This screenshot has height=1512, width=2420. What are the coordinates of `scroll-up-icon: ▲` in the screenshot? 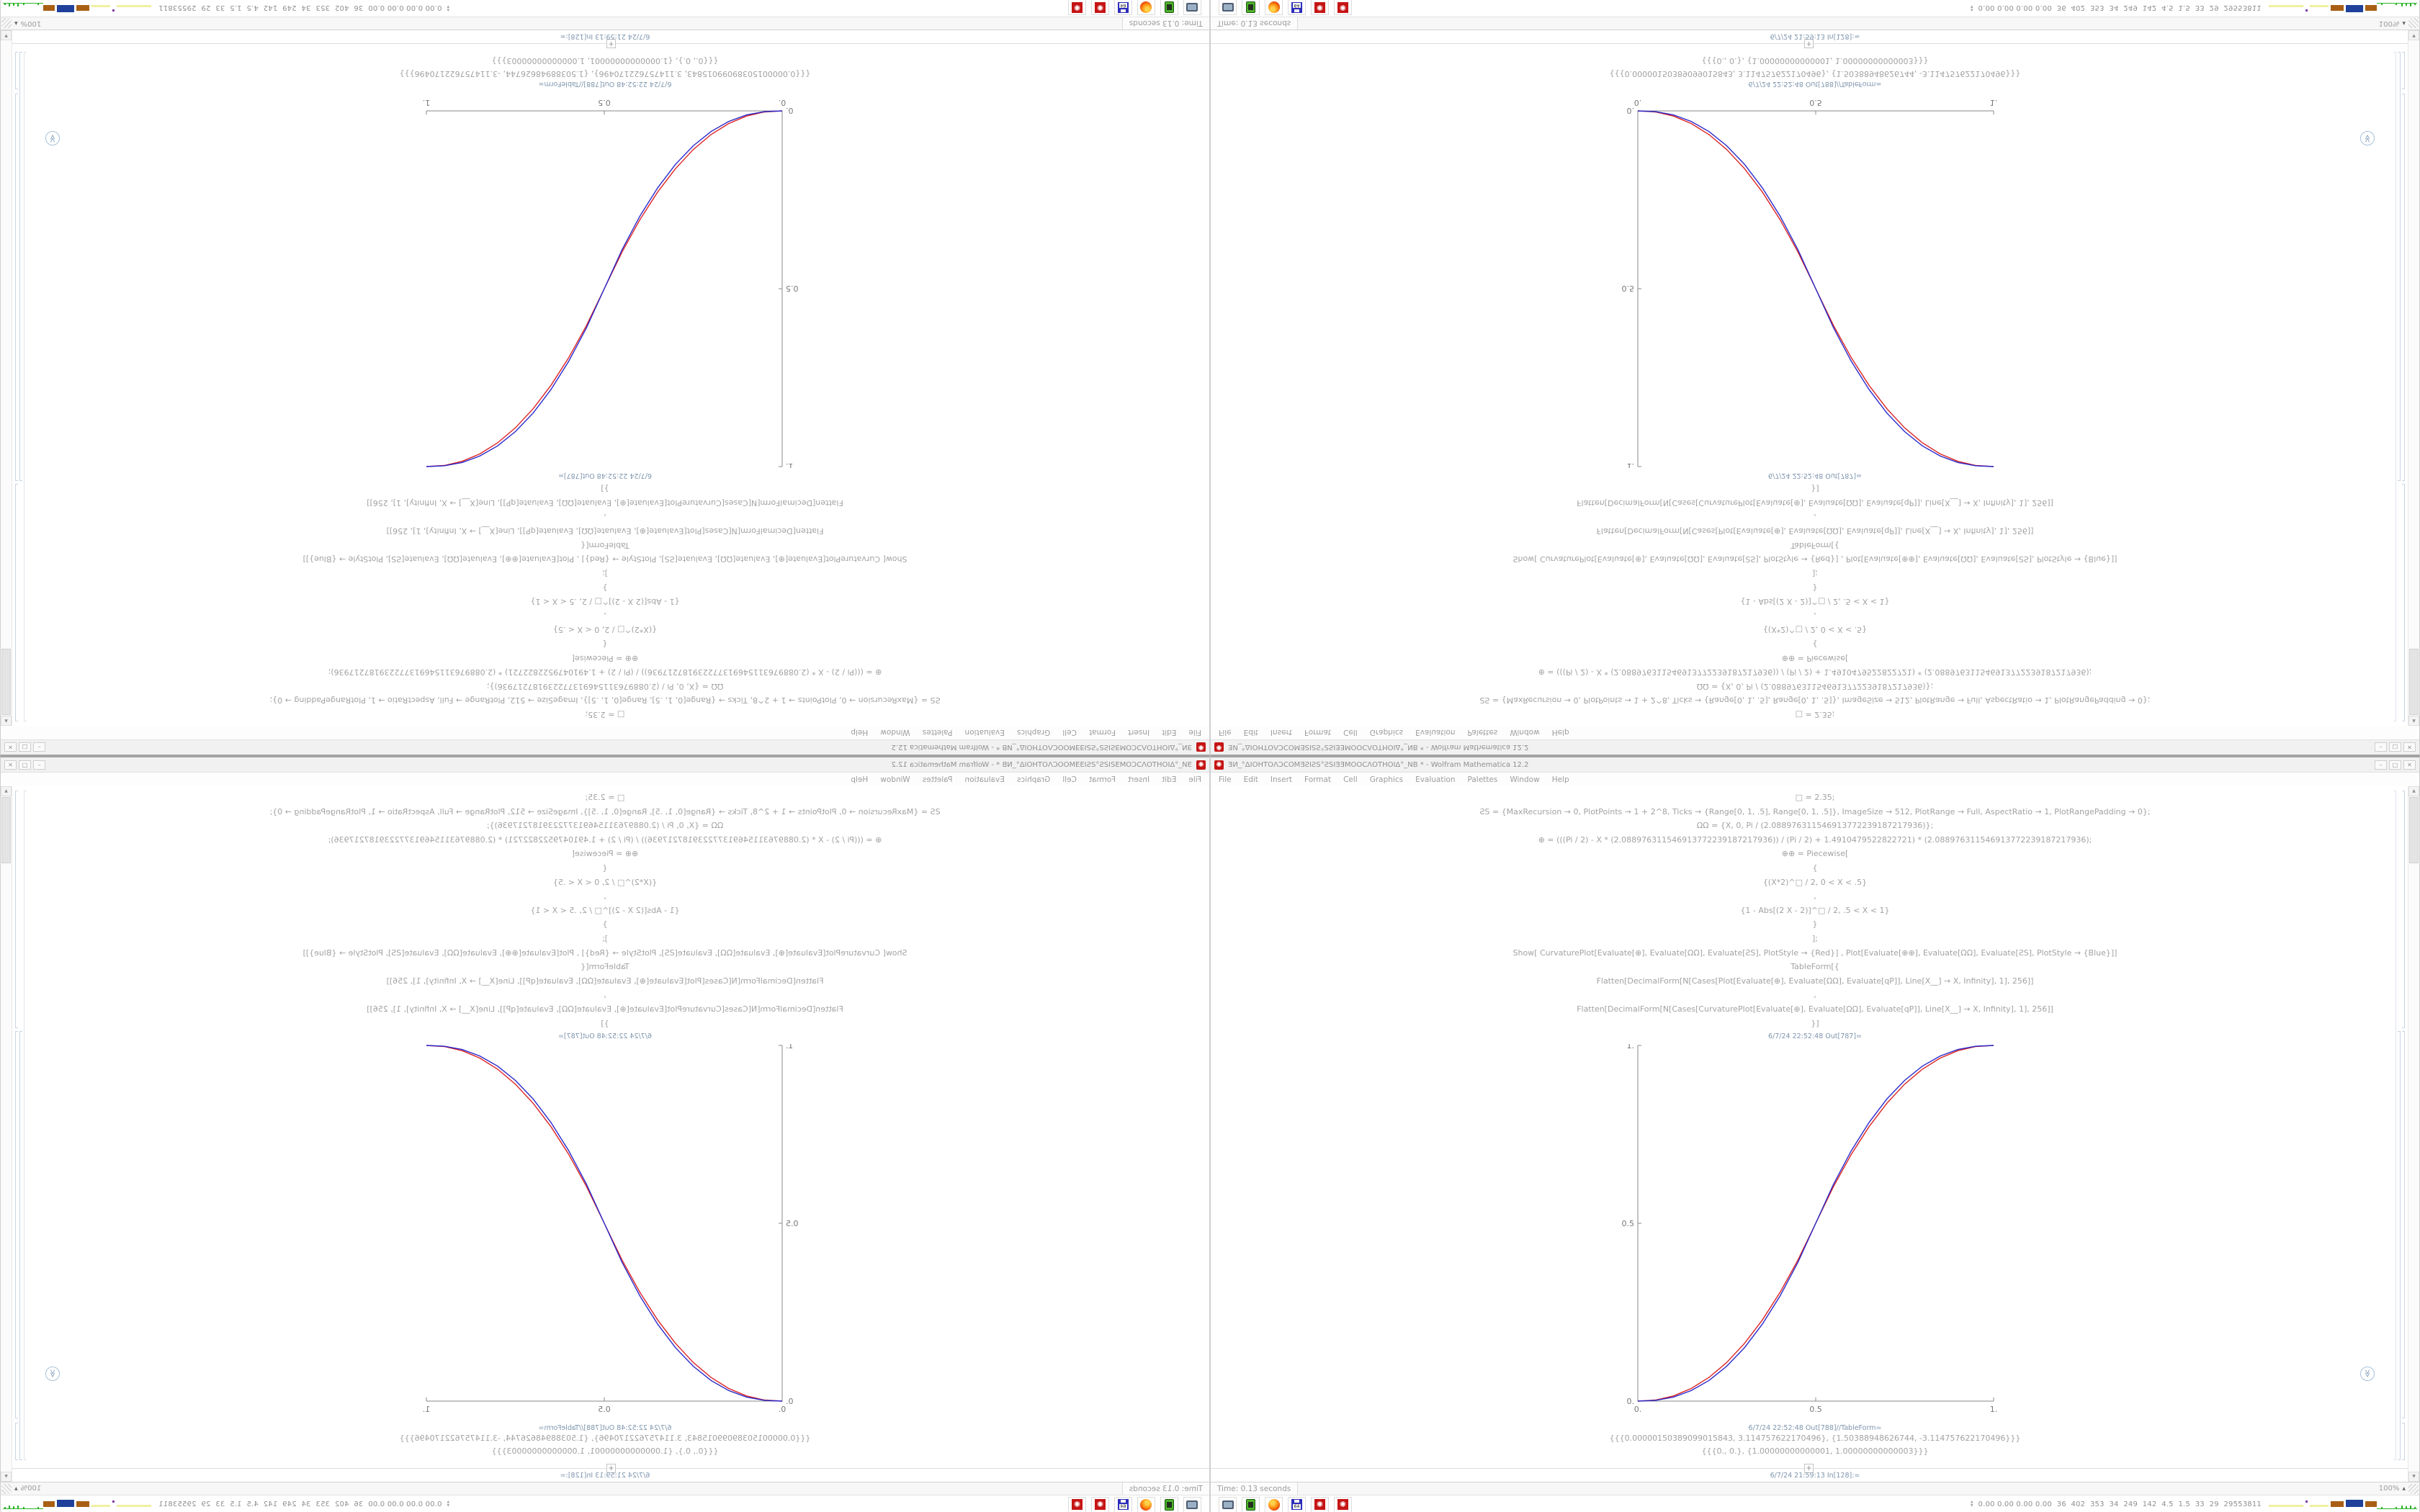 It's located at (7, 791).